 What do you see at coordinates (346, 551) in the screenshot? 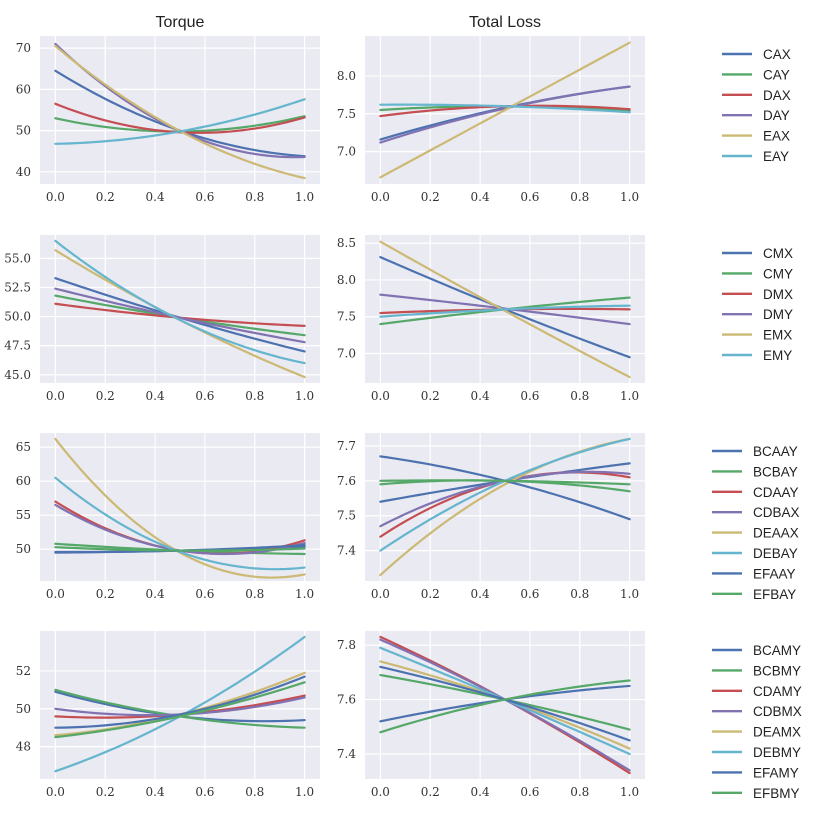
I see `y-tick-label-7_4: 7.4` at bounding box center [346, 551].